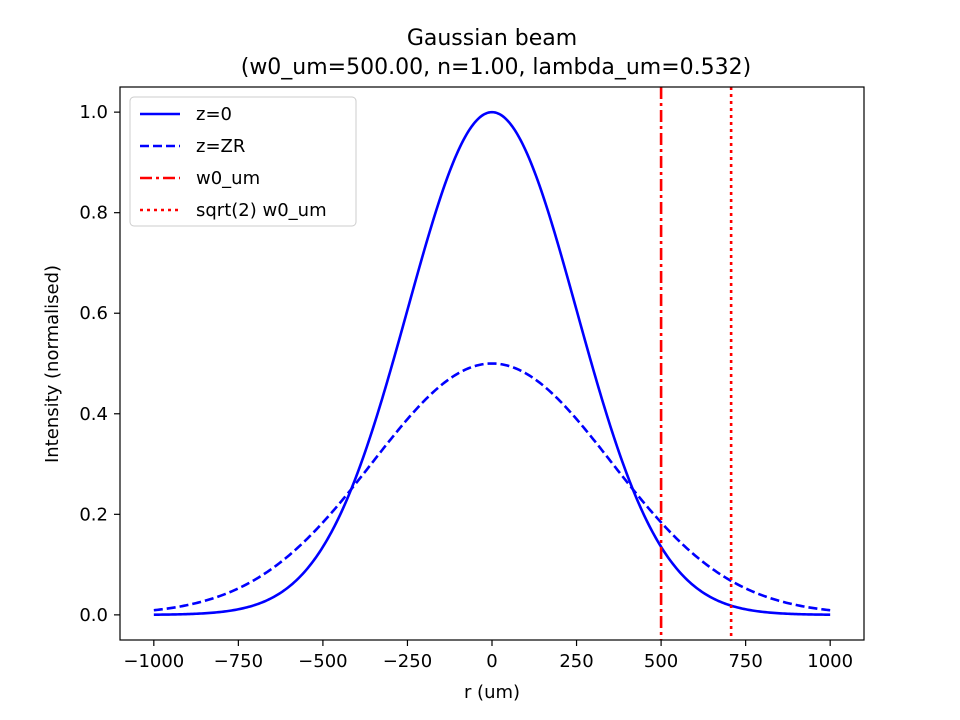  What do you see at coordinates (93, 414) in the screenshot?
I see `y-tick-label: 0.4` at bounding box center [93, 414].